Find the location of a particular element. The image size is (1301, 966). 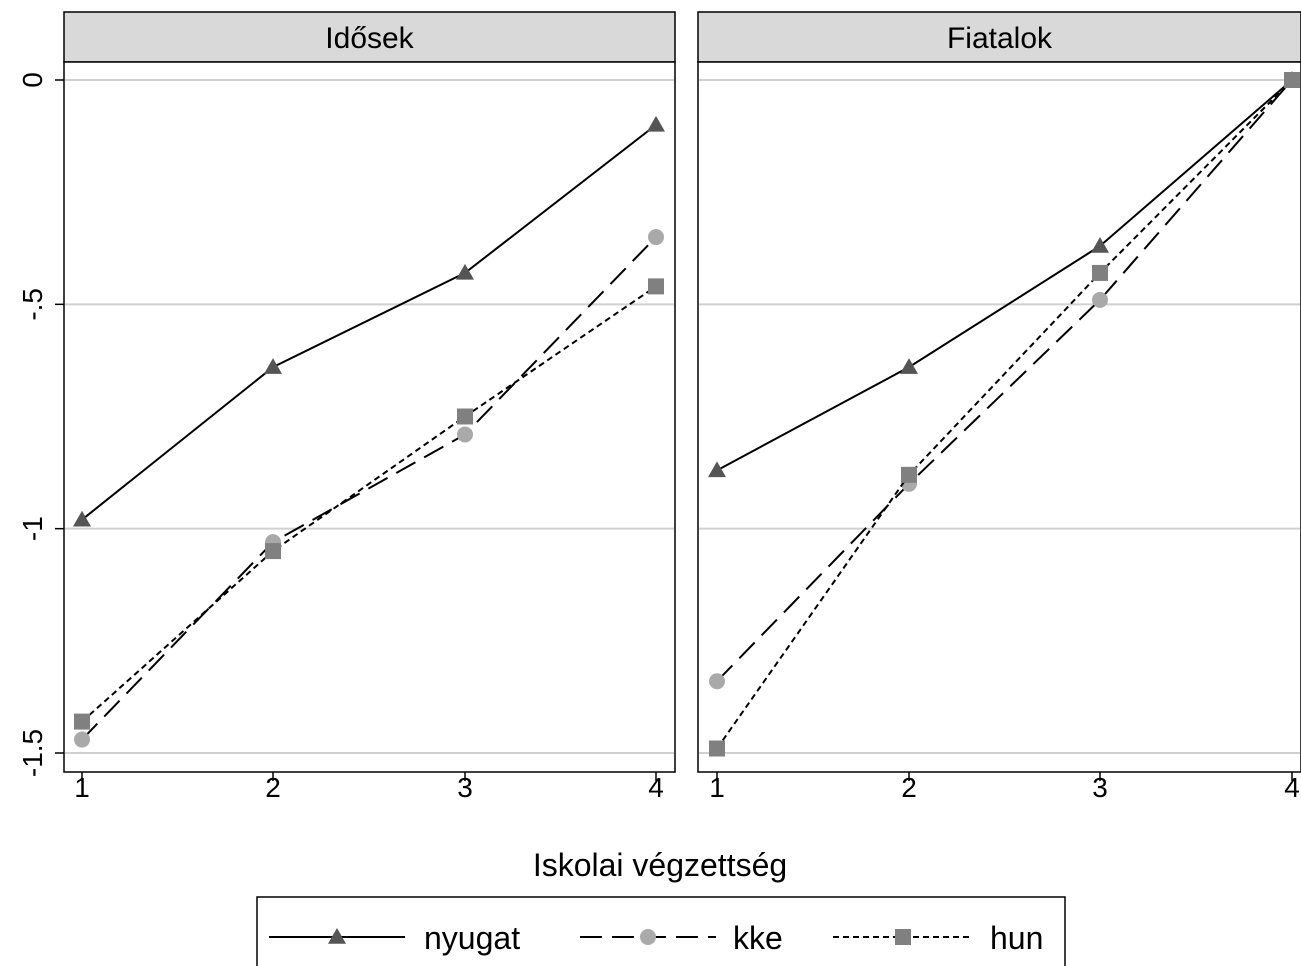

legend-label: kke is located at coordinates (758, 938).